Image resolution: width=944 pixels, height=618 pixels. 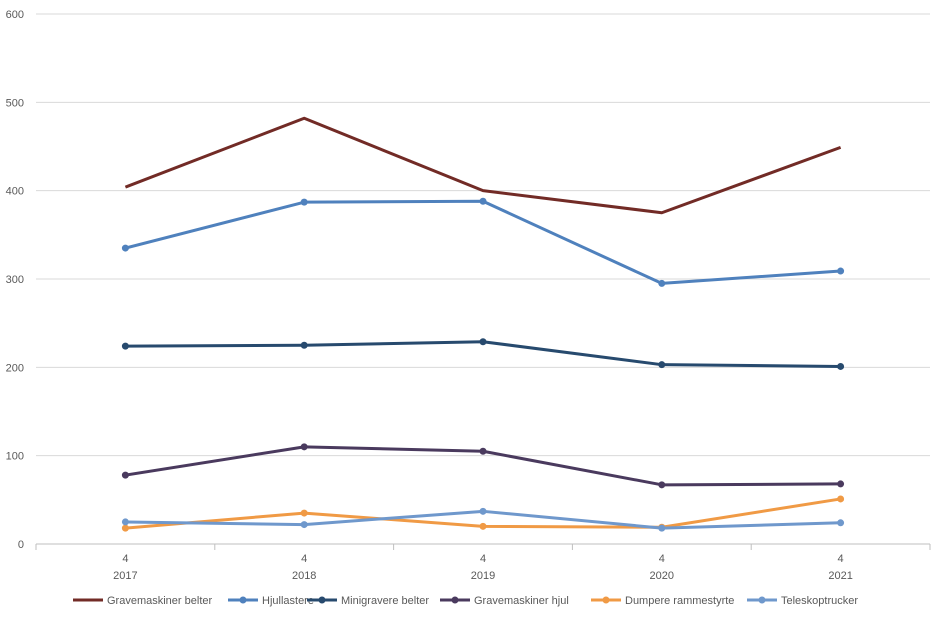 I want to click on x-year-label: 2019, so click(x=483, y=576).